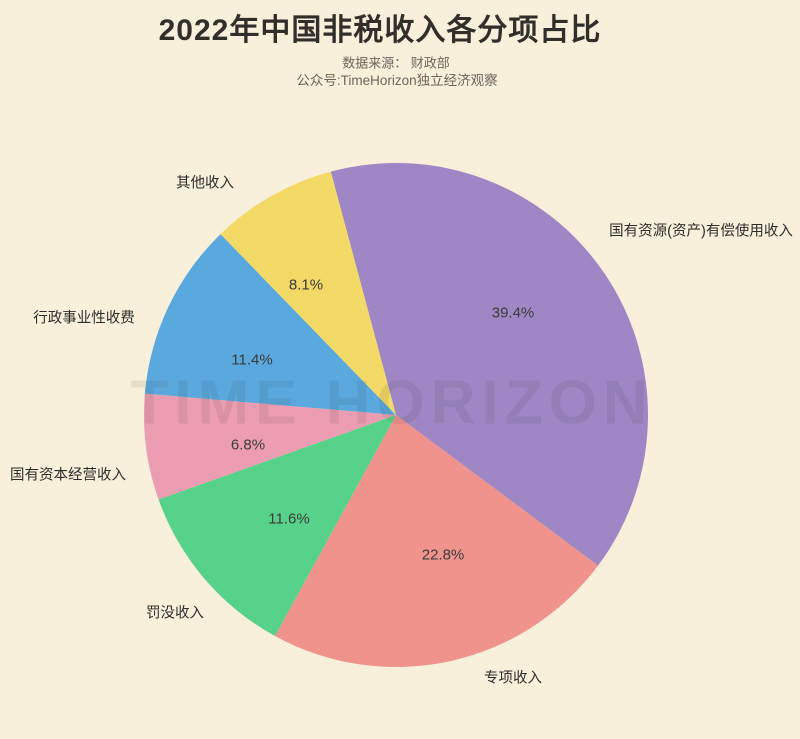 This screenshot has height=739, width=800. What do you see at coordinates (397, 80) in the screenshot?
I see `account-line: 公众号:TimeHorizon独立经济观察` at bounding box center [397, 80].